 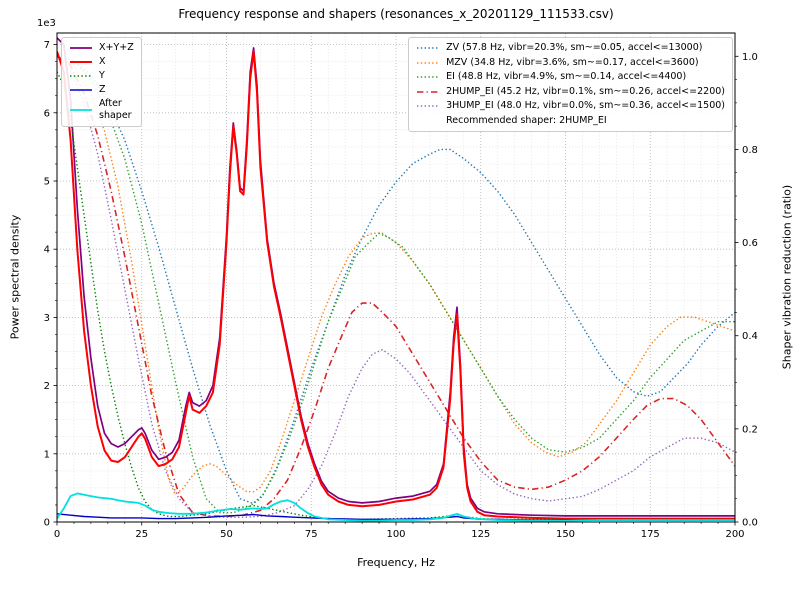 I want to click on legend-line-ei, so click(x=428, y=77).